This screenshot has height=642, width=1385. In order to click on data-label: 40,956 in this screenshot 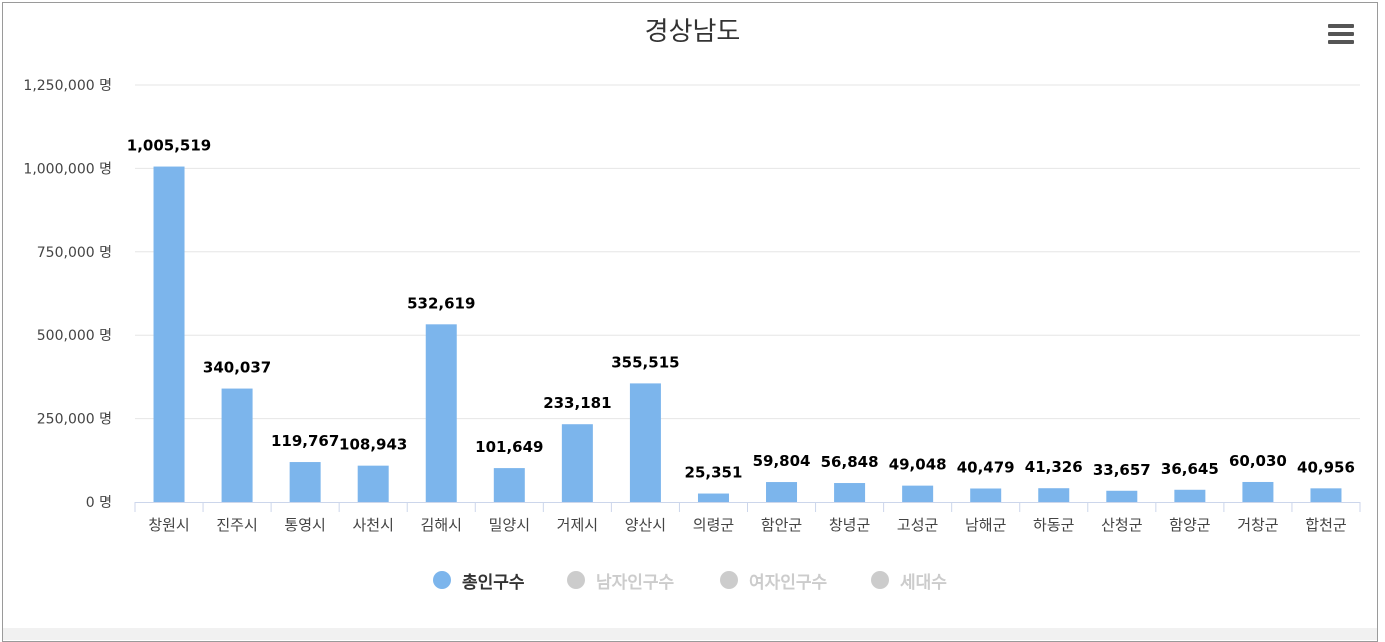, I will do `click(1326, 467)`.